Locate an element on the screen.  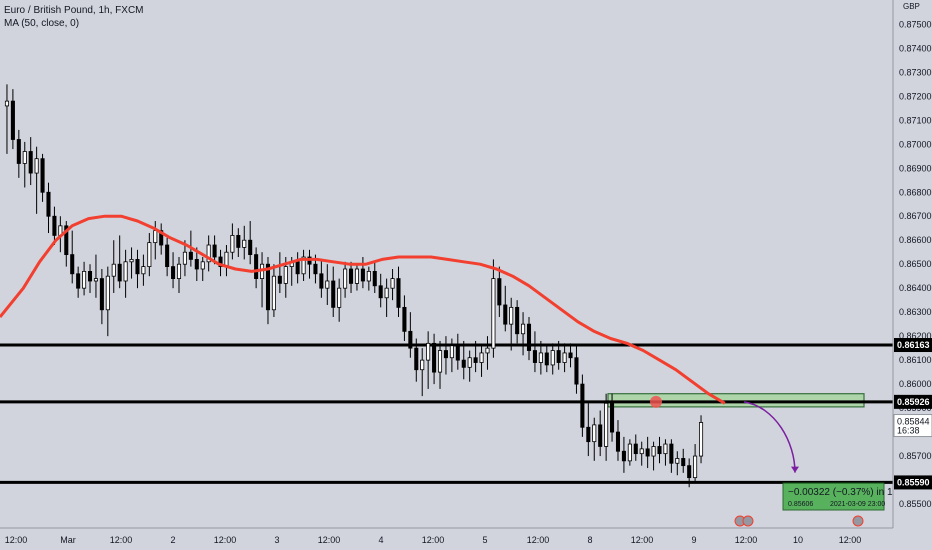
signal-marker is located at coordinates (656, 401).